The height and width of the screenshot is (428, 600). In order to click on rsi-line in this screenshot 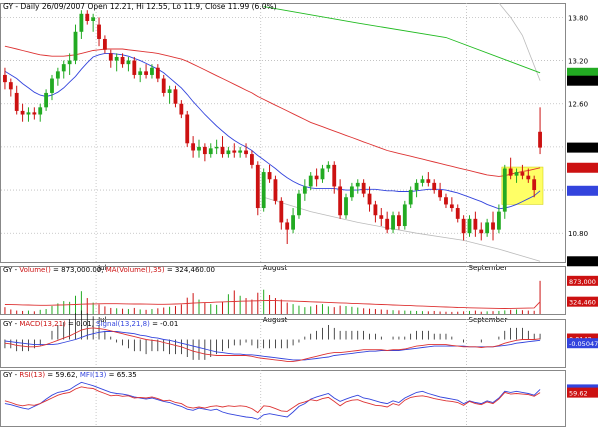, I will do `click(272, 400)`.